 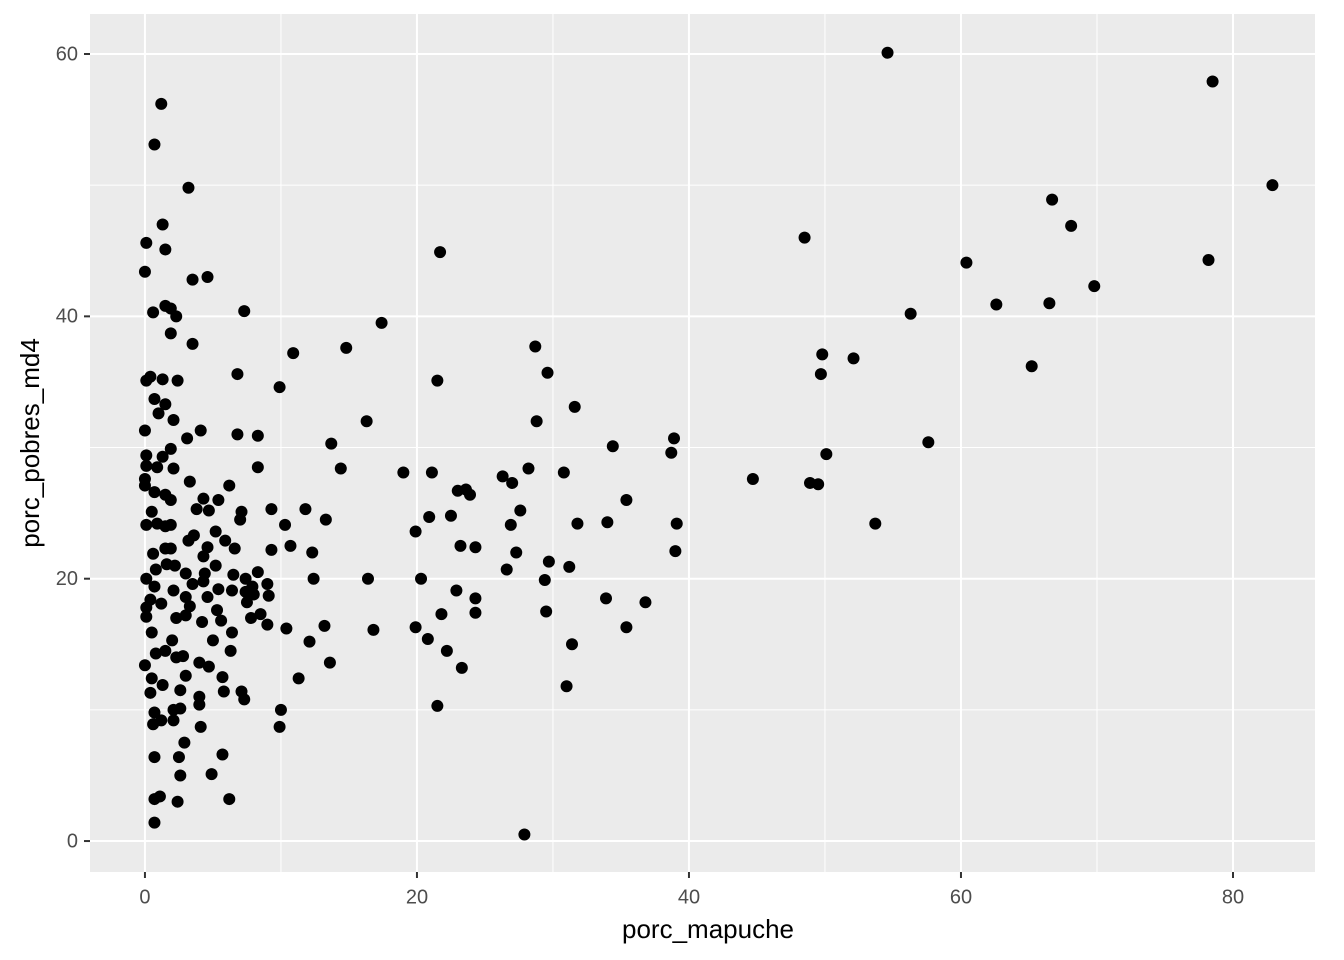 What do you see at coordinates (708, 929) in the screenshot?
I see `x-axis-title: porc_mapuche` at bounding box center [708, 929].